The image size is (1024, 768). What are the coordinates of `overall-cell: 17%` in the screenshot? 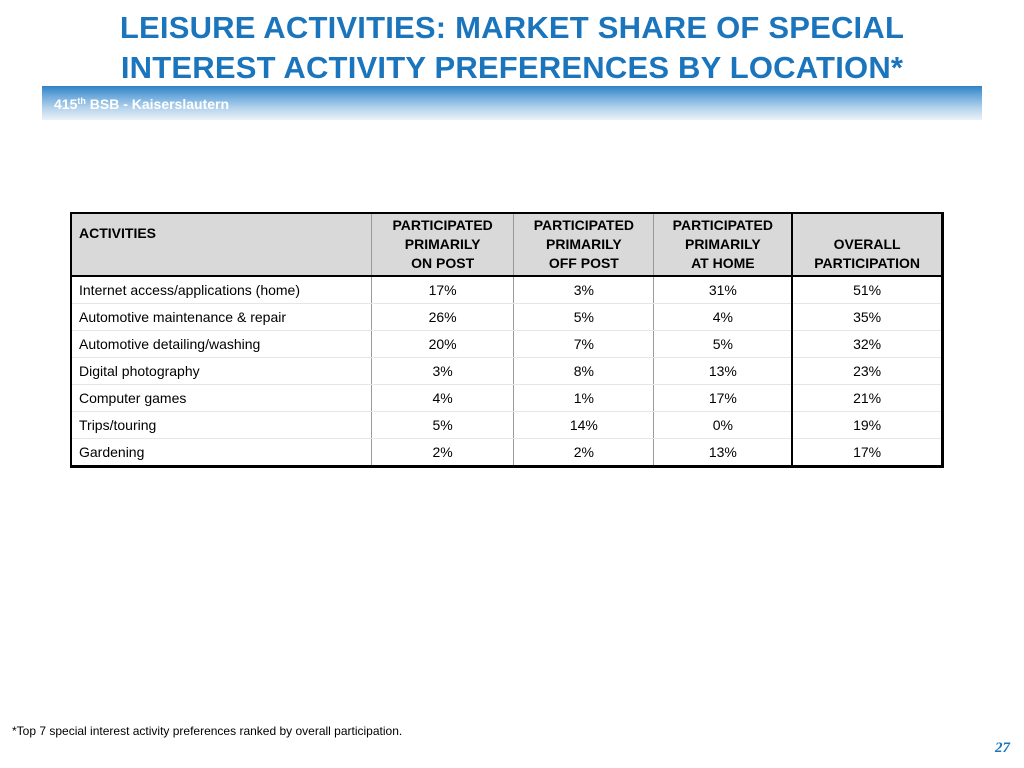 It's located at (867, 452).